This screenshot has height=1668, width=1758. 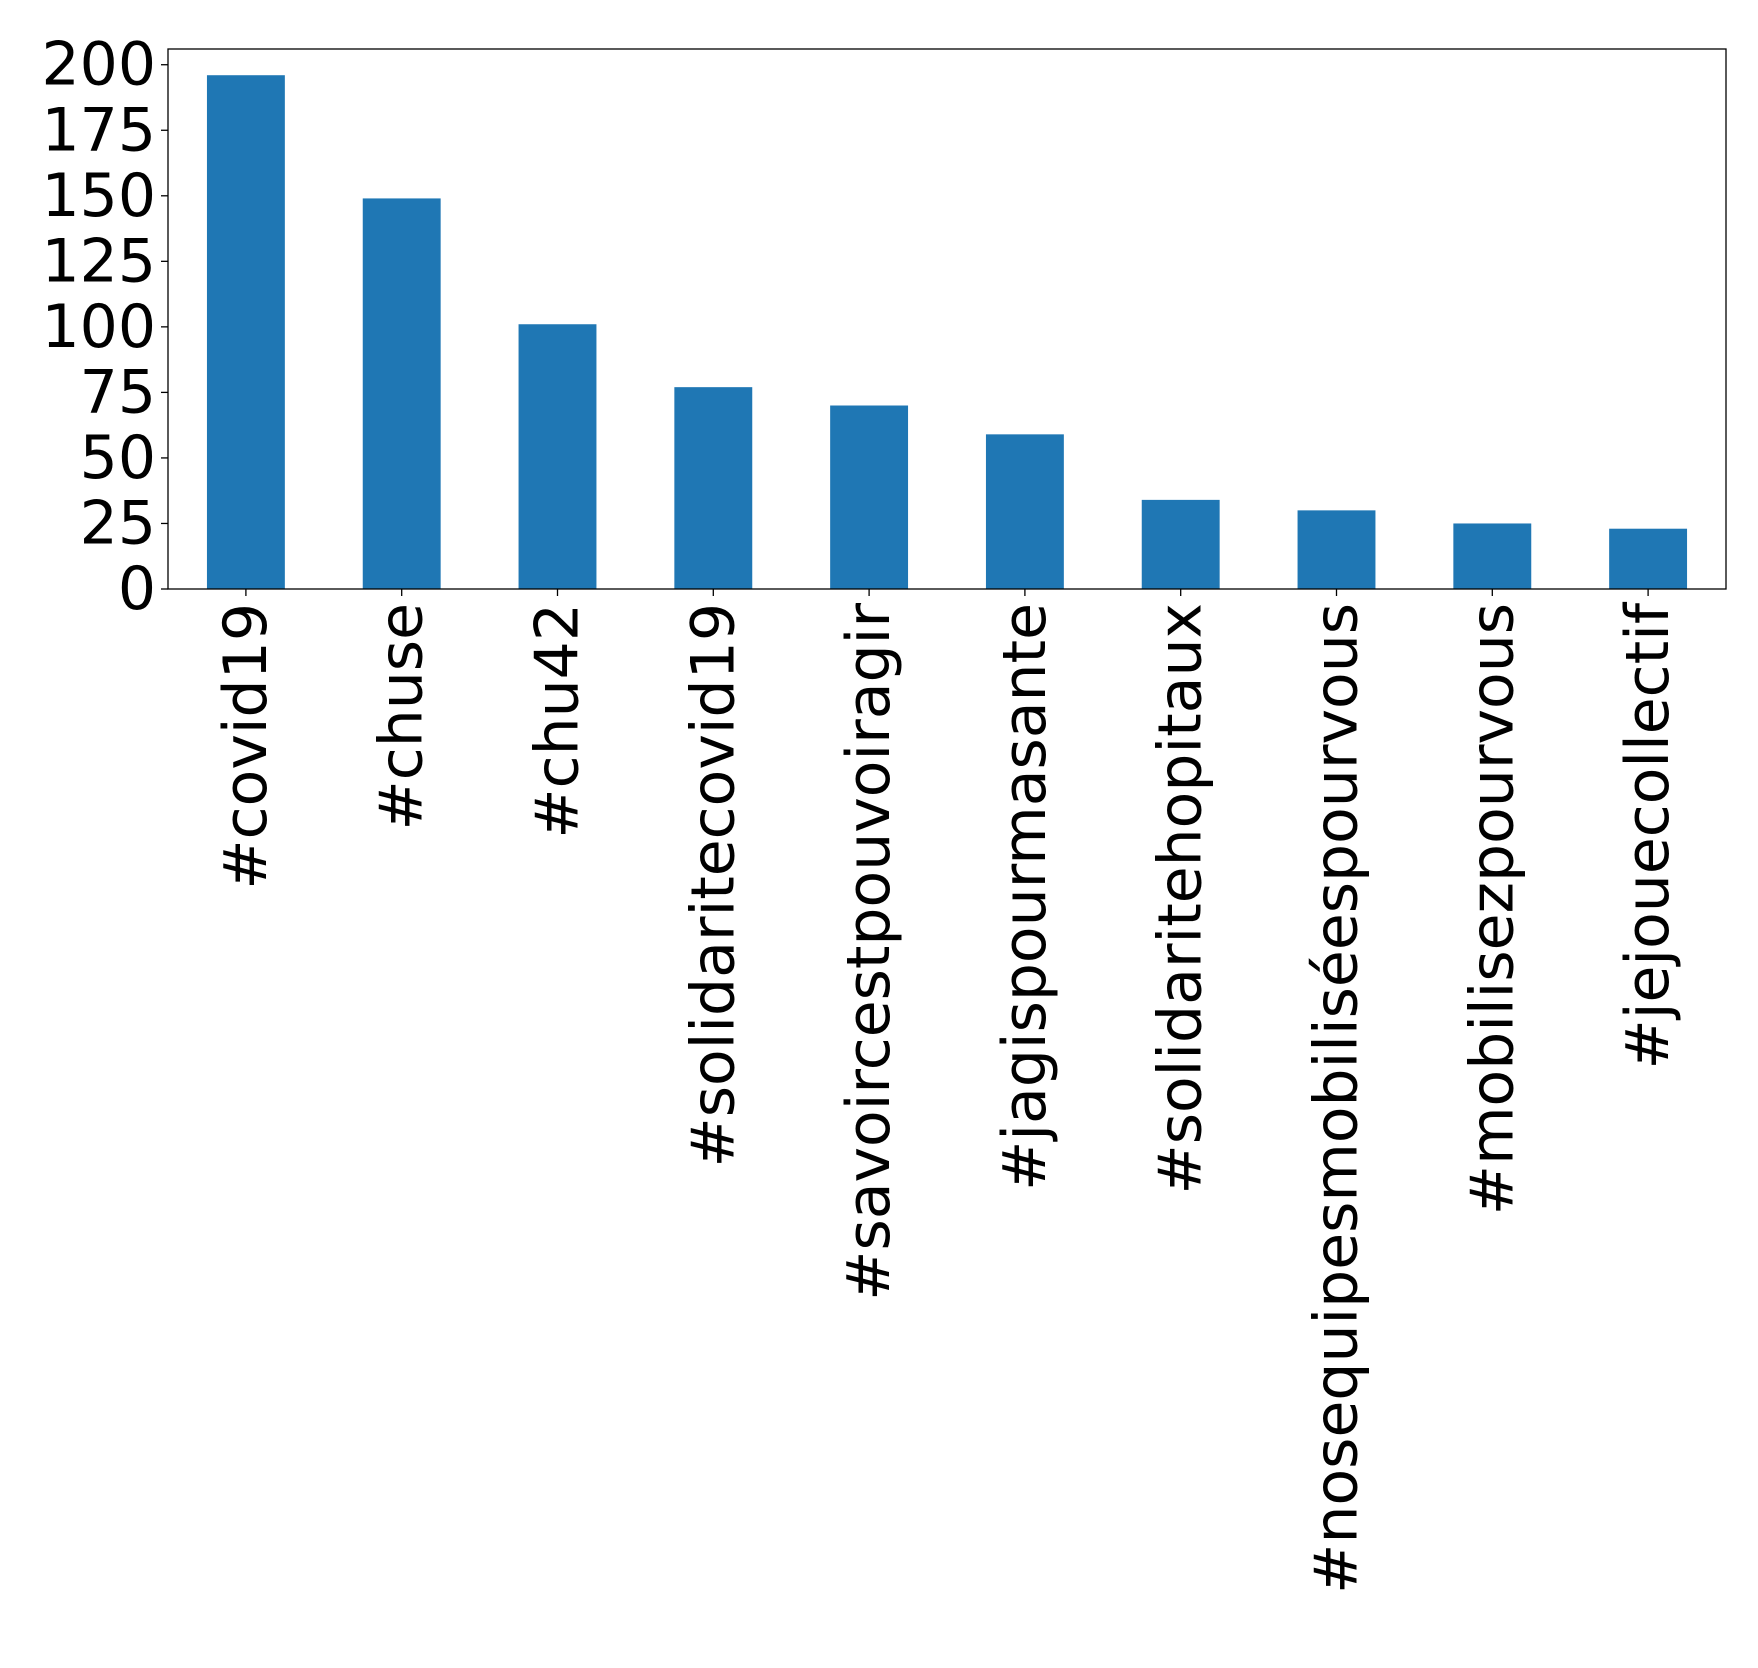 What do you see at coordinates (558, 721) in the screenshot?
I see `x-tick-label: #chu42` at bounding box center [558, 721].